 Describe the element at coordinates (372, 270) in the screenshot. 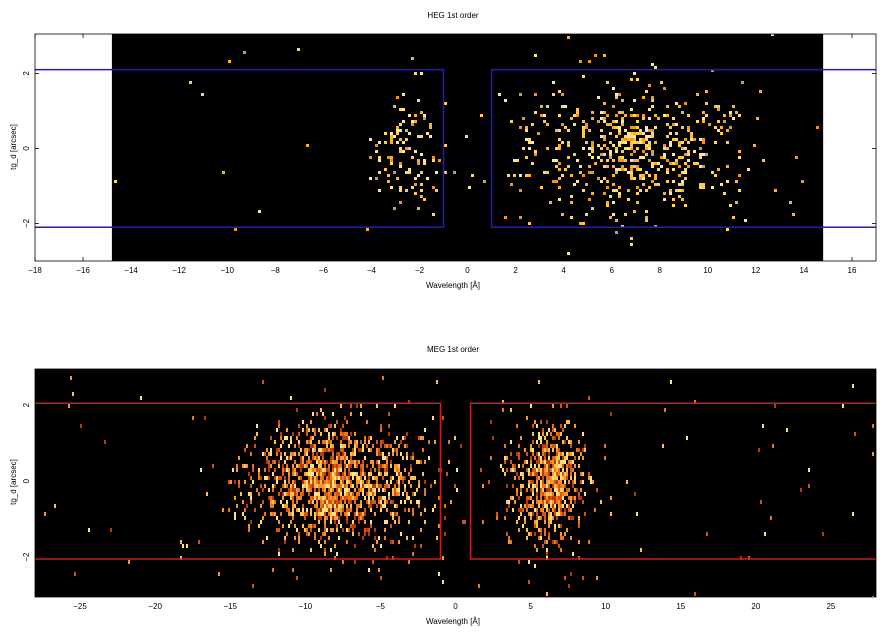

I see `x-tick-label: −4` at that location.